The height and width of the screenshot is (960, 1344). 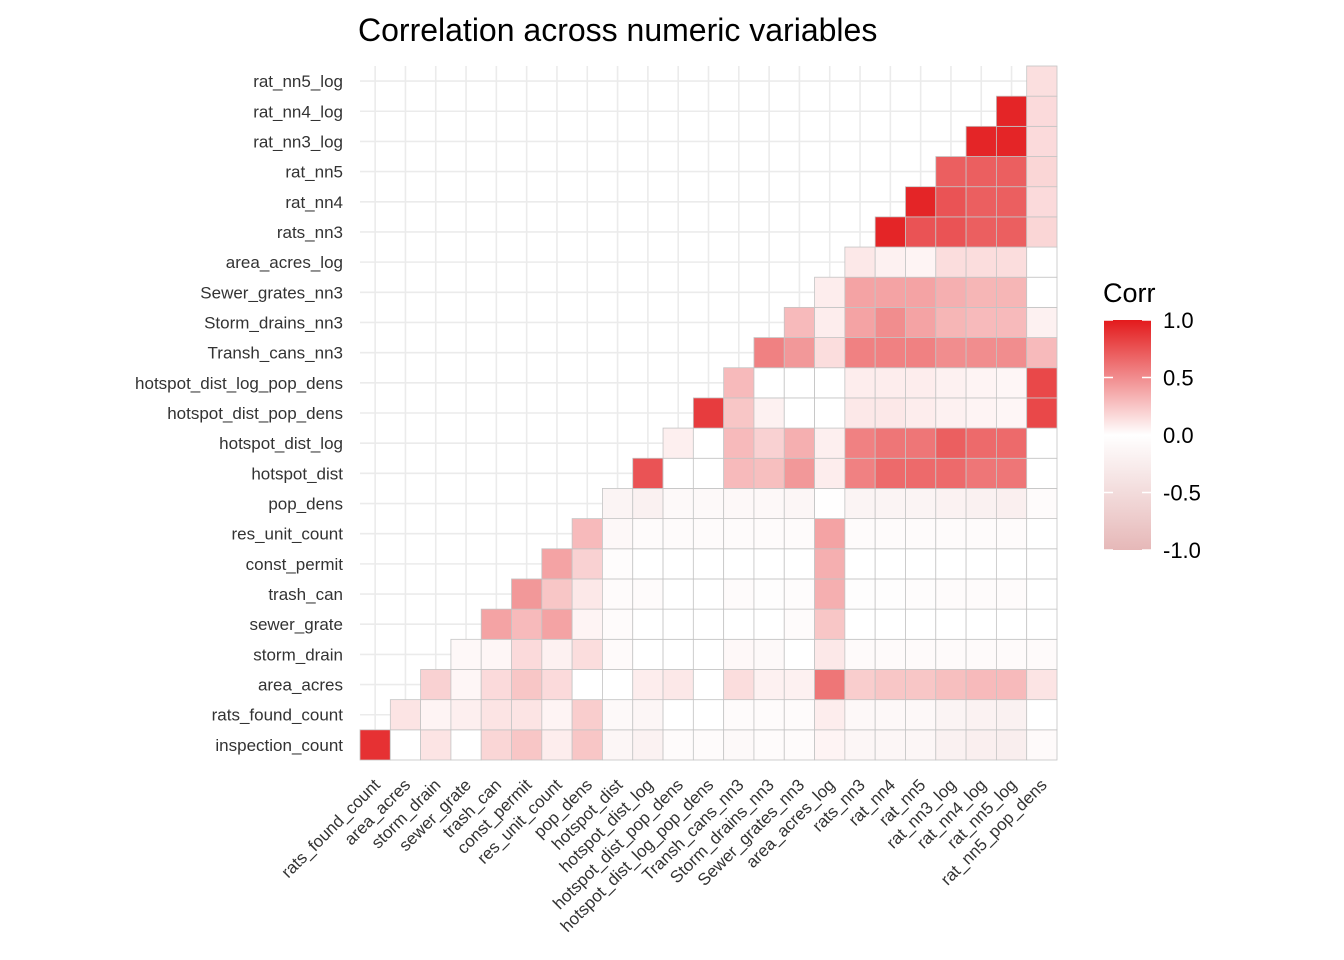 I want to click on cell-res_unit_count-rat_nn5_log, so click(x=1011, y=534).